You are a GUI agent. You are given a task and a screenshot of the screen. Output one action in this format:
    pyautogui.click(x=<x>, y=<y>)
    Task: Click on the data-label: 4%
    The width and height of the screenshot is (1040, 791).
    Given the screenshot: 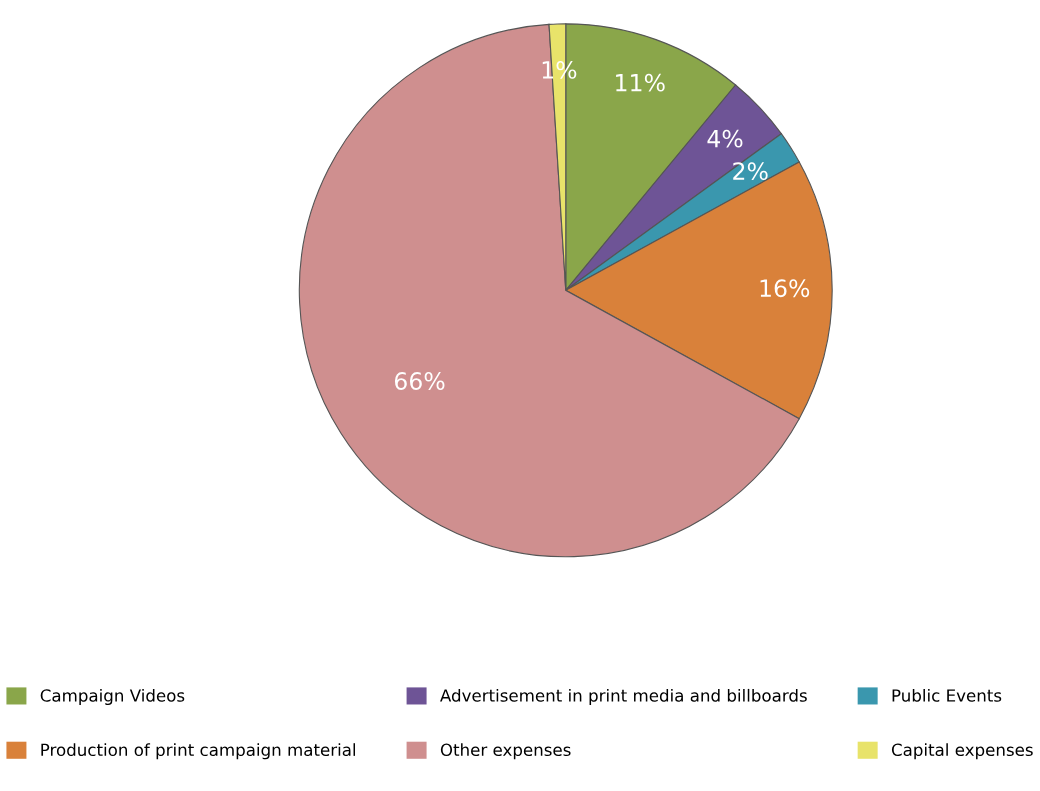 What is the action you would take?
    pyautogui.click(x=725, y=138)
    